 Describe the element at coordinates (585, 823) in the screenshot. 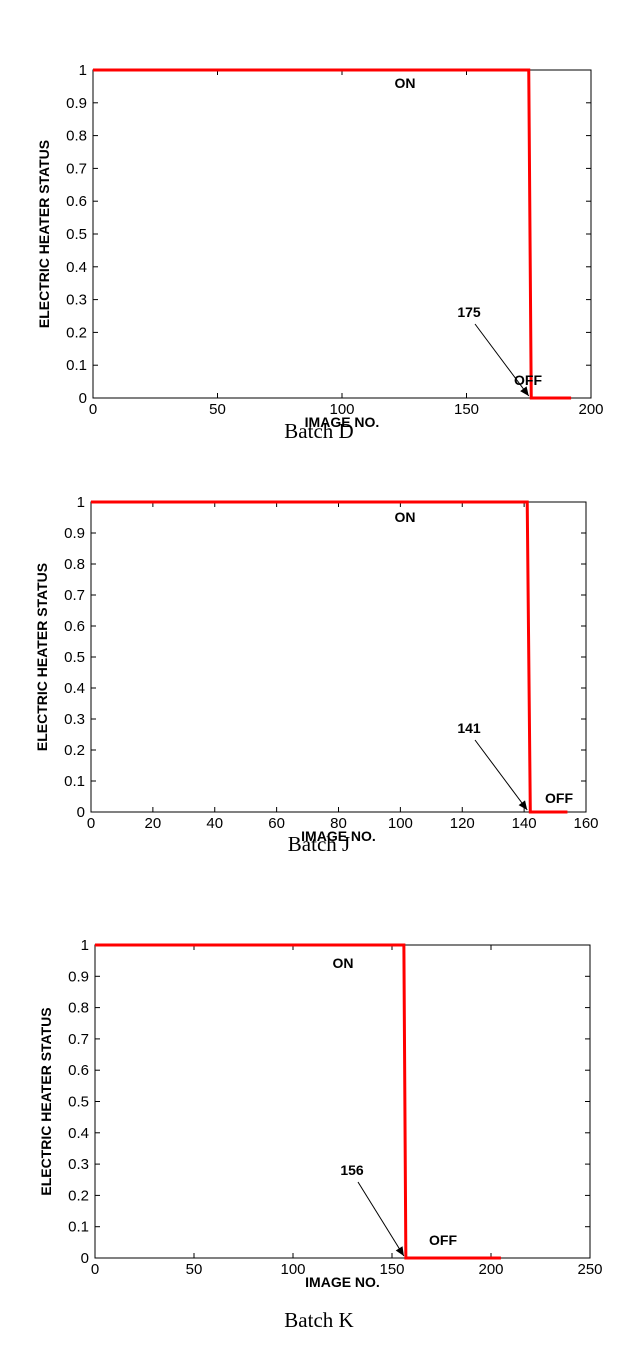

I see `x-tick-label: 160` at that location.